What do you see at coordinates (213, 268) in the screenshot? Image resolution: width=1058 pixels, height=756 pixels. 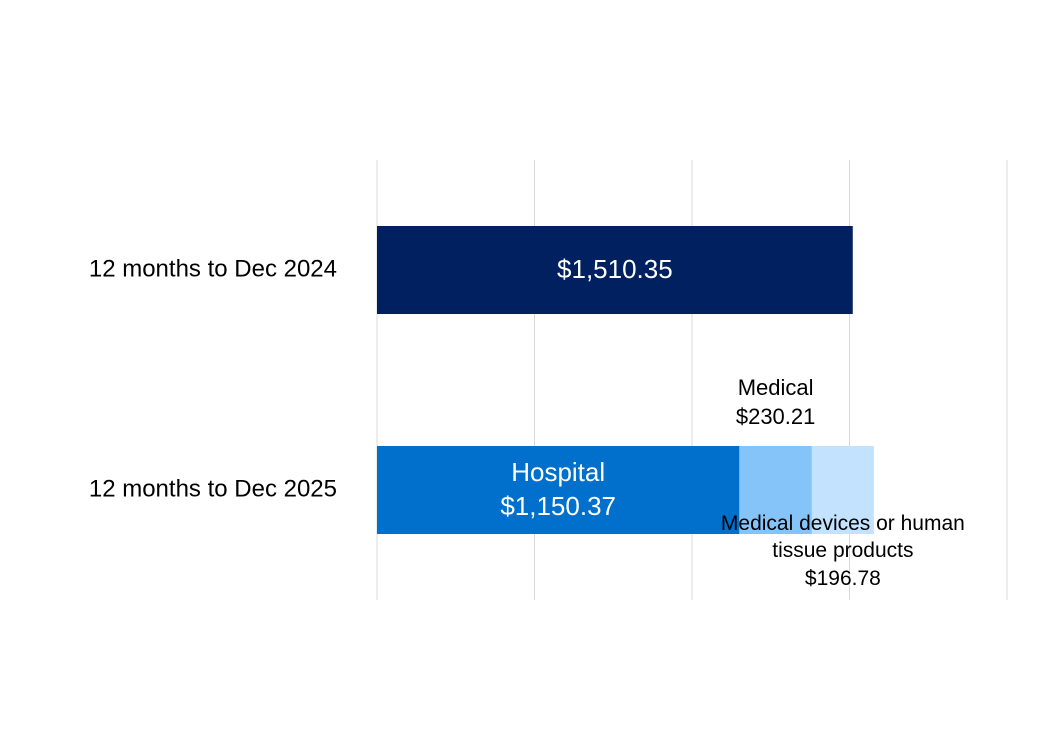 I see `y-tick-label: 12 months to Dec 2024` at bounding box center [213, 268].